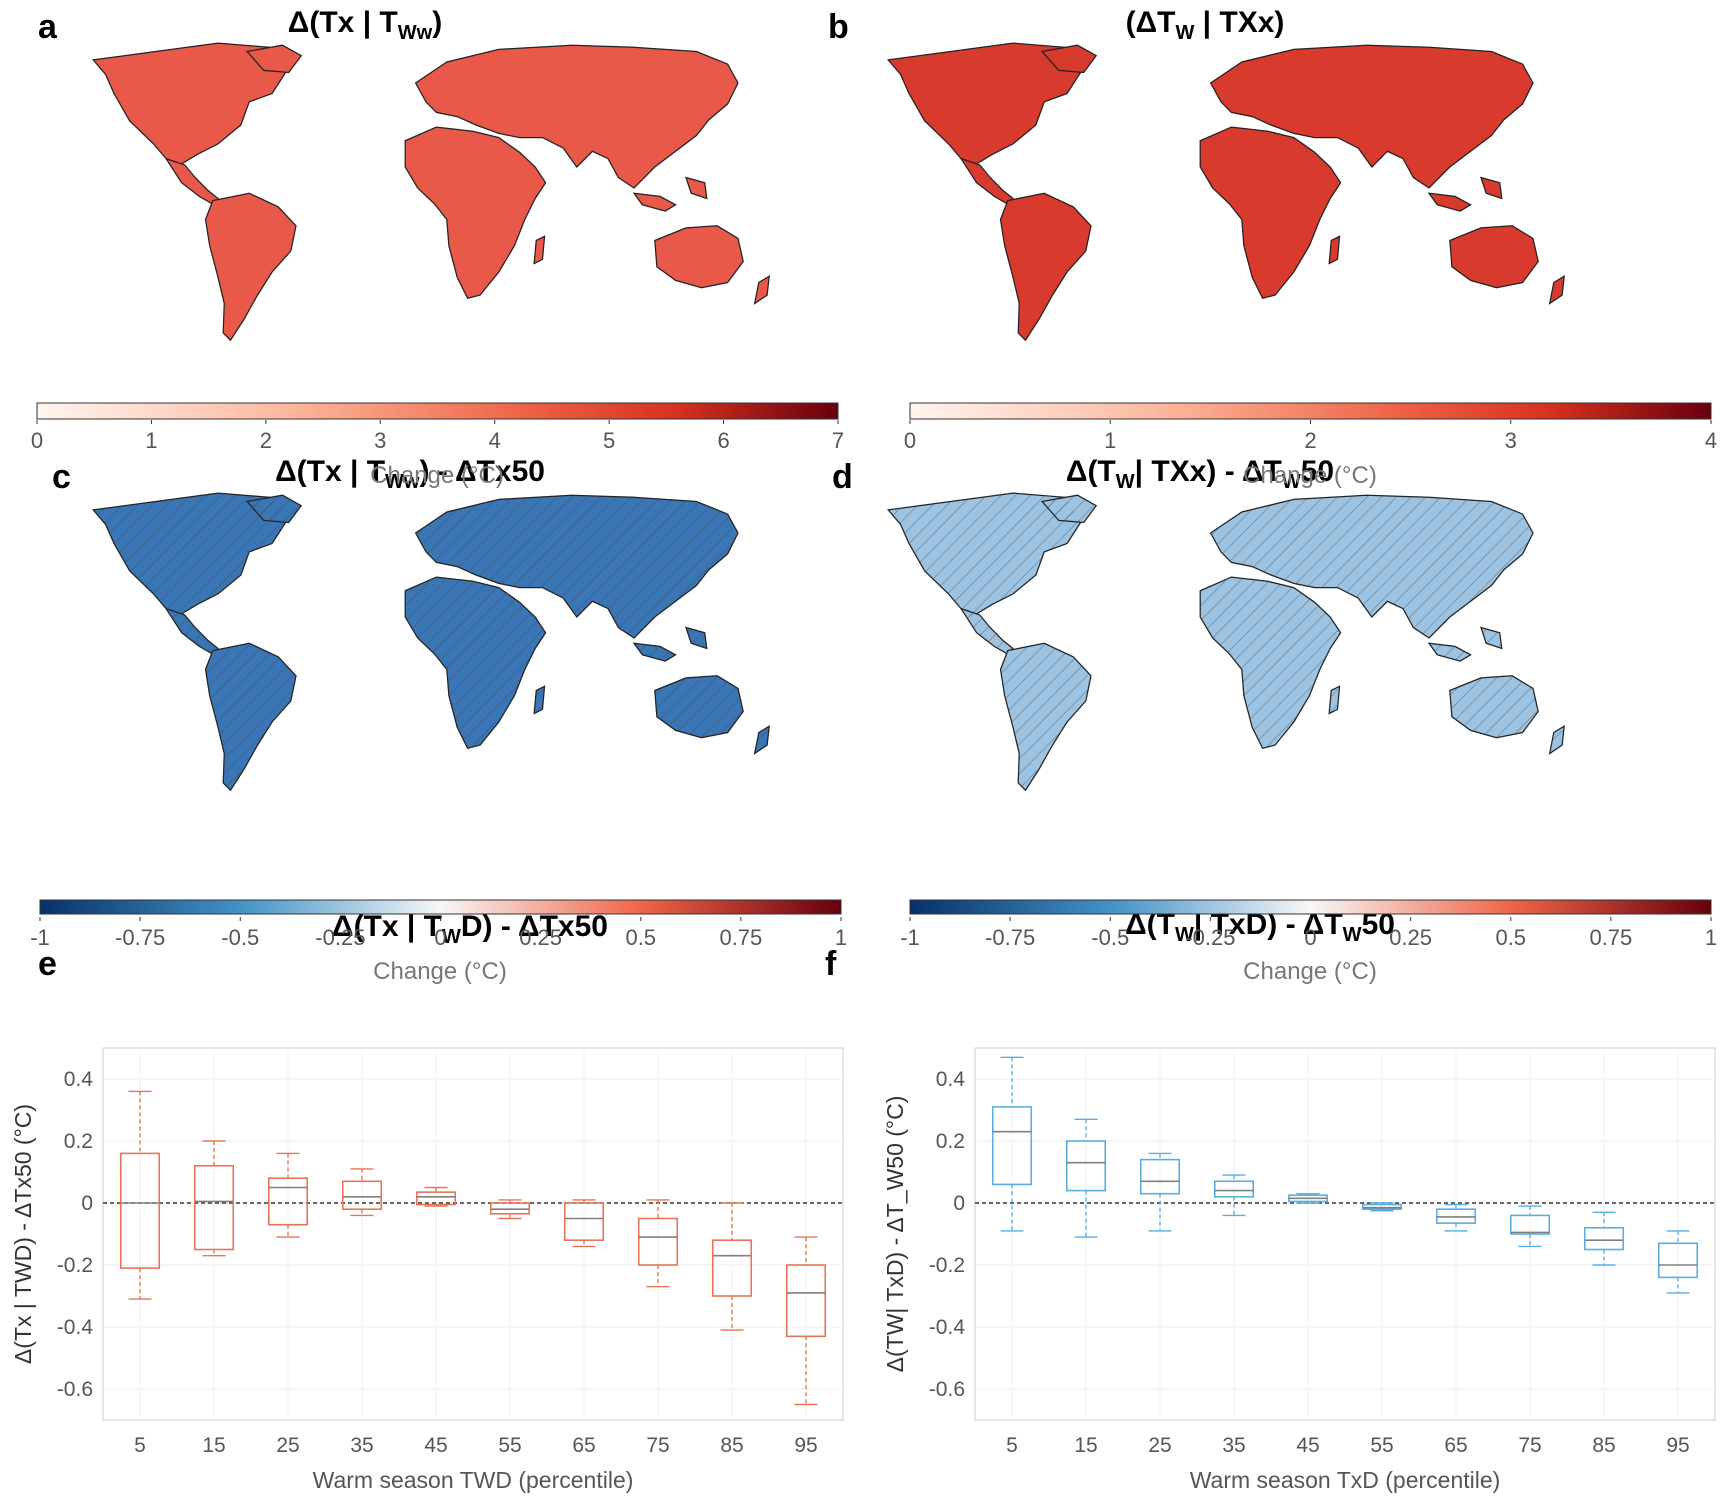  Describe the element at coordinates (473, 1480) in the screenshot. I see `x-axis-label: Warm season TWD (percentile)` at that location.